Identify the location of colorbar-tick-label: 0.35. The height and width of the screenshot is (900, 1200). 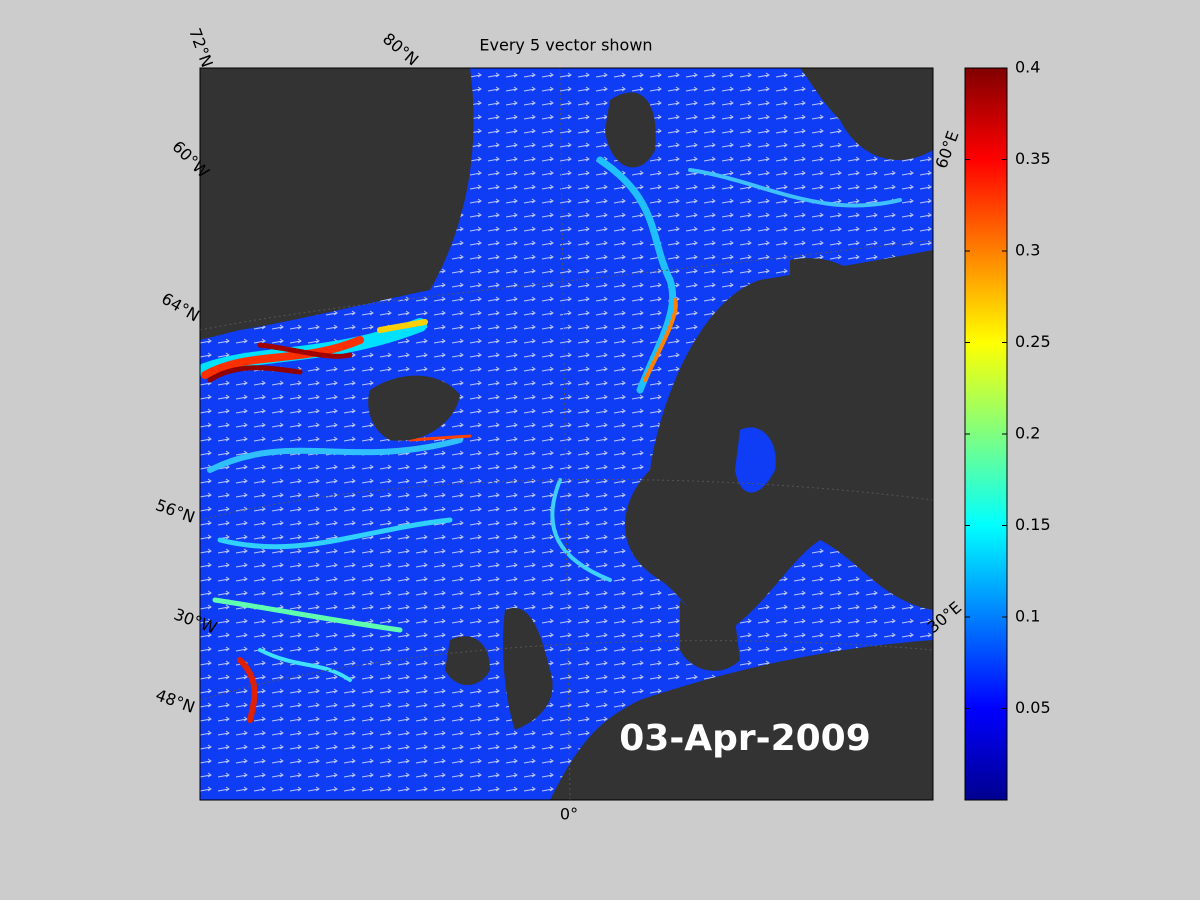
(1033, 158).